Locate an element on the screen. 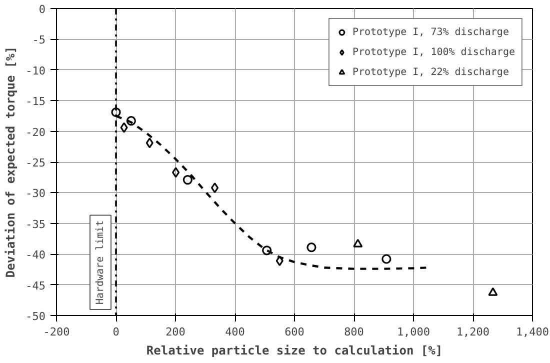 The height and width of the screenshot is (363, 550). y-tick-label: -15 is located at coordinates (36, 101).